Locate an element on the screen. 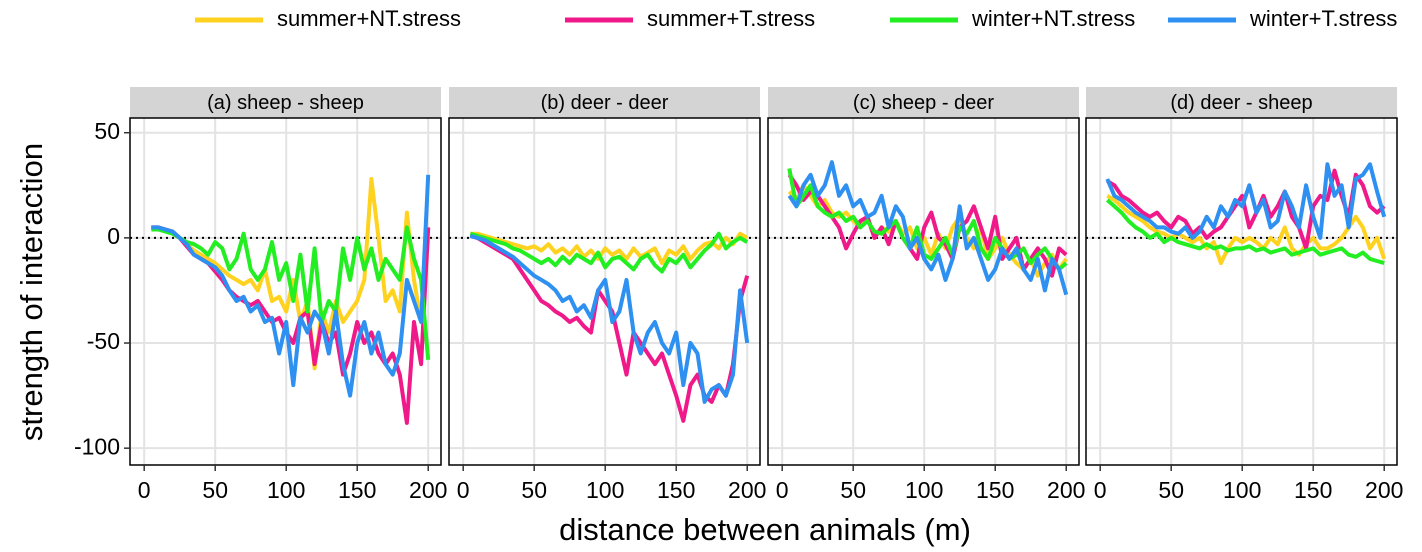 The height and width of the screenshot is (552, 1422). y-tick-label: -50 is located at coordinates (103, 341).